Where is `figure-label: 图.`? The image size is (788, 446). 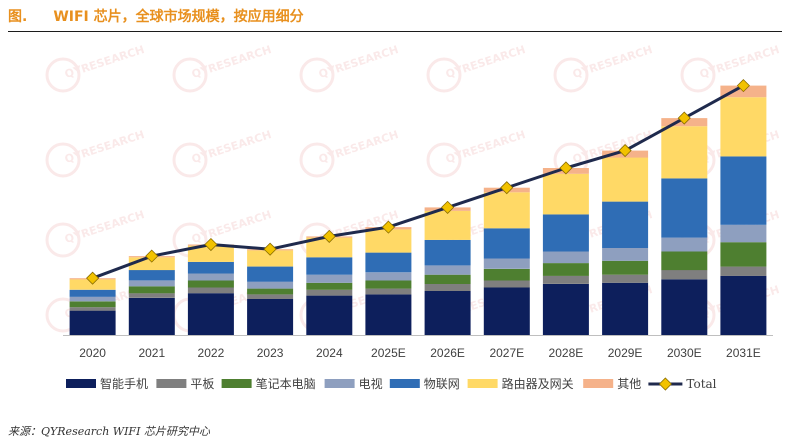
figure-label: 图. is located at coordinates (18, 17).